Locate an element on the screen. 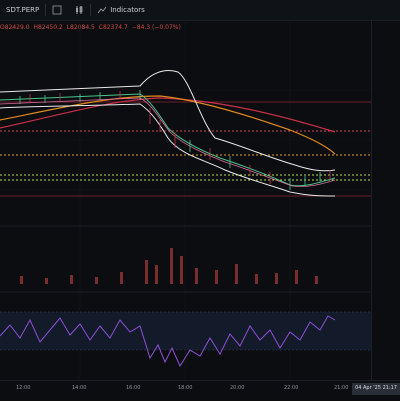 The width and height of the screenshot is (400, 401). candles-icon is located at coordinates (79, 10).